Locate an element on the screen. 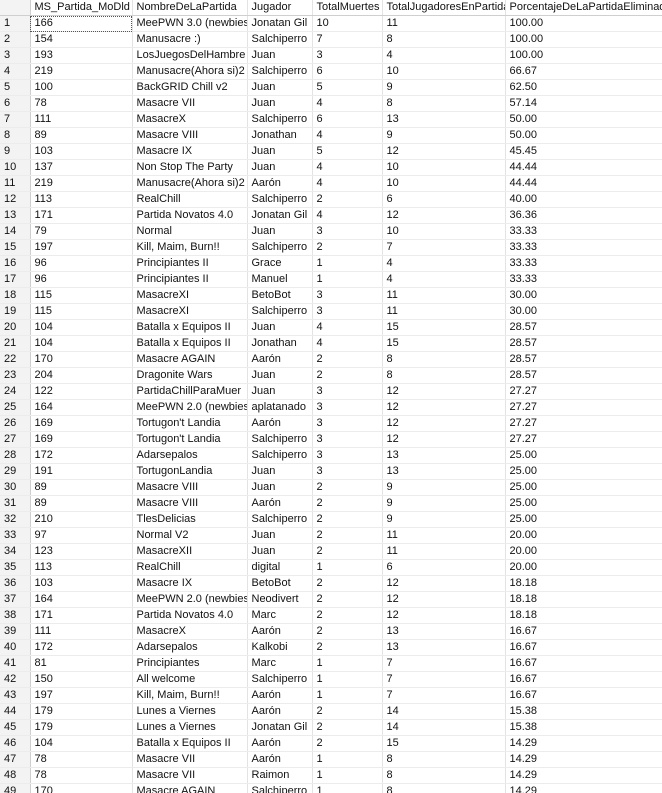  cell: 27.27 is located at coordinates (583, 423).